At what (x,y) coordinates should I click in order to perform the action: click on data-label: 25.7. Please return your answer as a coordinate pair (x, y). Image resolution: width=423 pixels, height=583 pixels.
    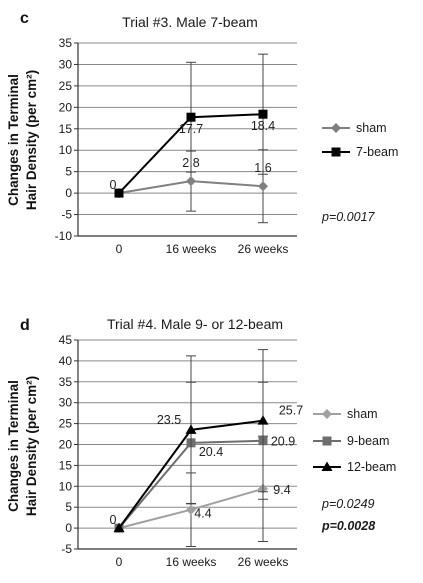
    Looking at the image, I should click on (291, 411).